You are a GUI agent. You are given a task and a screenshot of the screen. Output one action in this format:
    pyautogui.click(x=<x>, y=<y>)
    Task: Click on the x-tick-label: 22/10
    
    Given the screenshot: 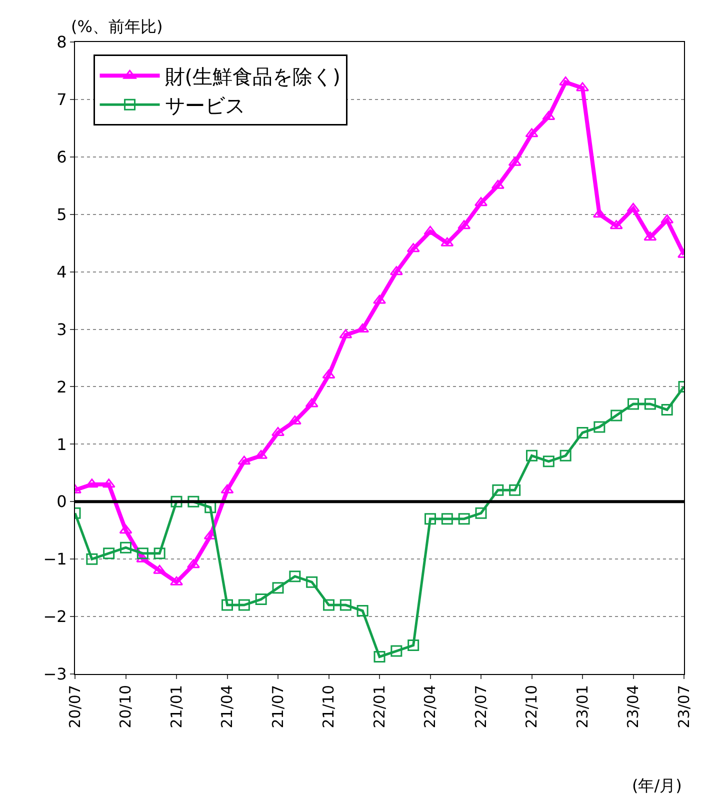 What is the action you would take?
    pyautogui.click(x=531, y=706)
    